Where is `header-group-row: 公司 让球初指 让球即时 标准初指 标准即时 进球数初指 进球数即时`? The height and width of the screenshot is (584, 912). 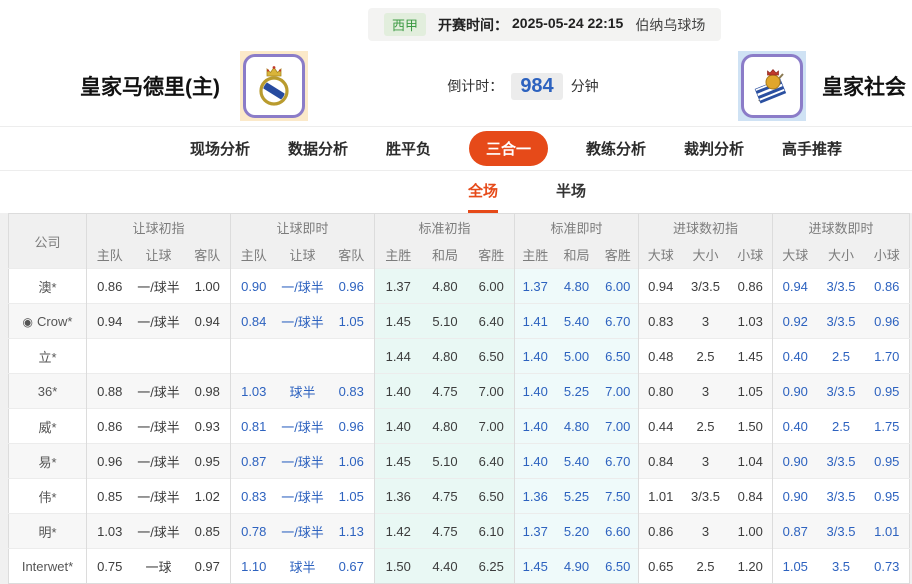 header-group-row: 公司 让球初指 让球即时 标准初指 标准即时 进球数初指 进球数即时 is located at coordinates (459, 241).